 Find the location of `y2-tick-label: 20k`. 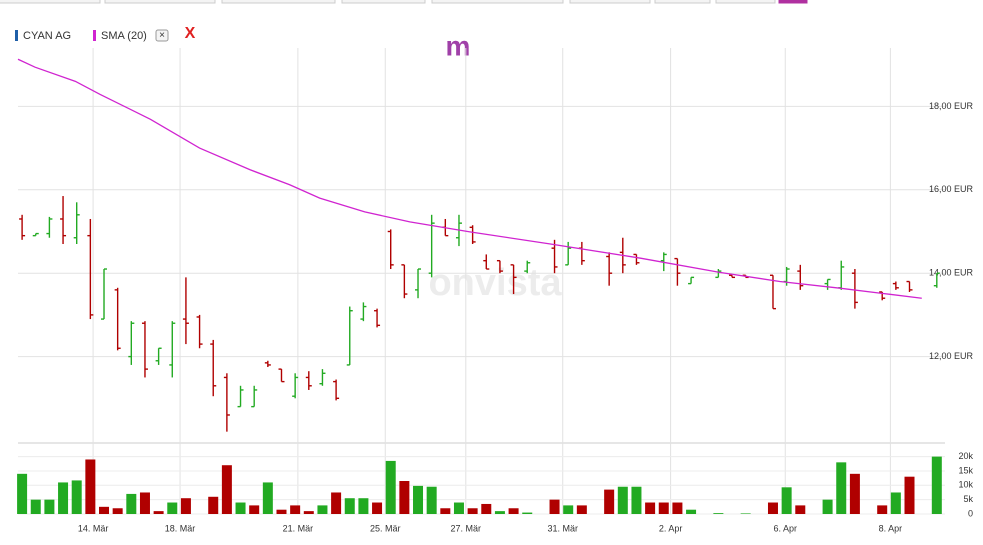

y2-tick-label: 20k is located at coordinates (965, 456).